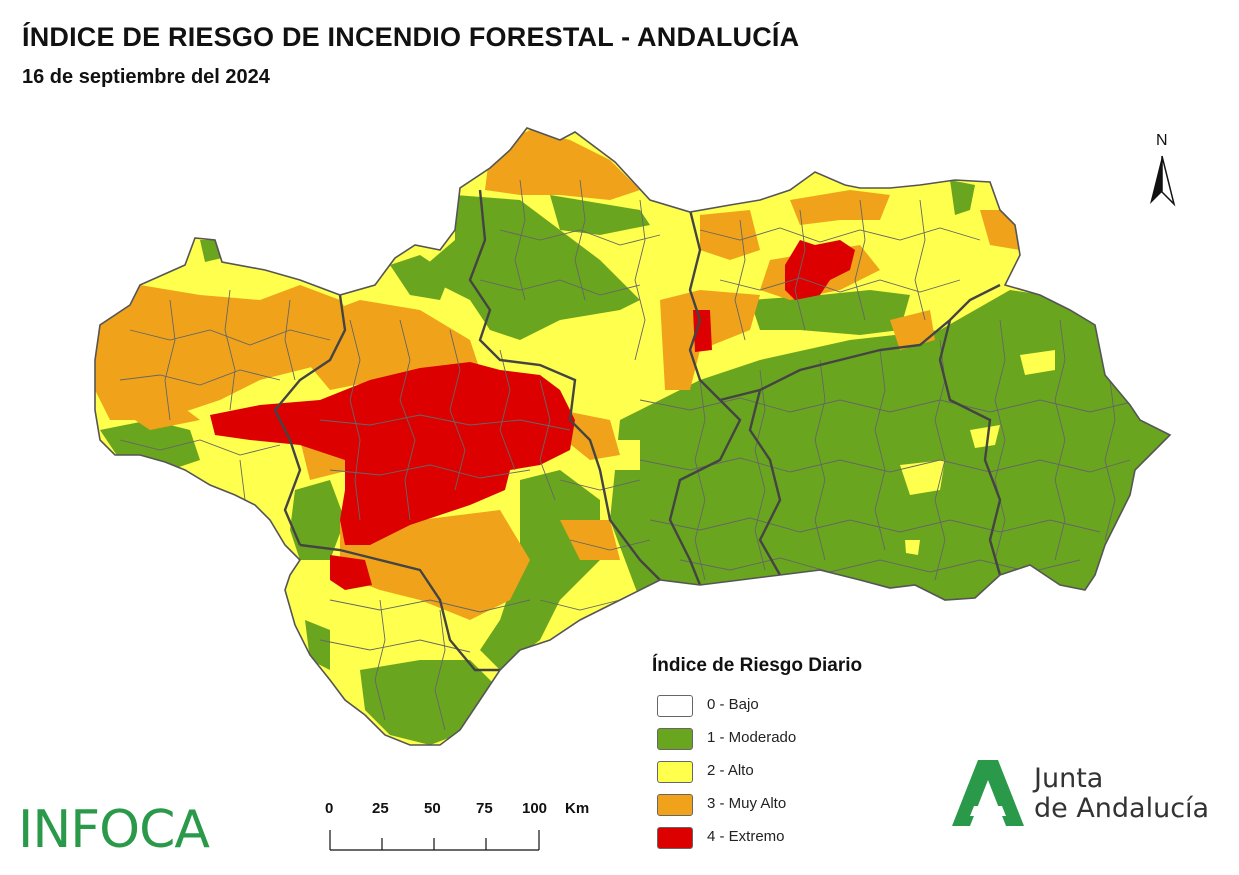 This screenshot has width=1239, height=875. I want to click on legend-swatch-alto, so click(675, 772).